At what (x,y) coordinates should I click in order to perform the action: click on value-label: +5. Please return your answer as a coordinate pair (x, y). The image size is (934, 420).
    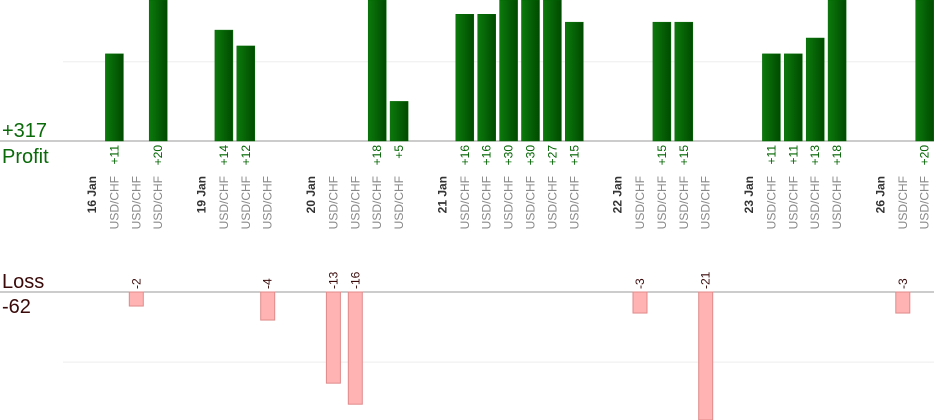
    Looking at the image, I should click on (399, 152).